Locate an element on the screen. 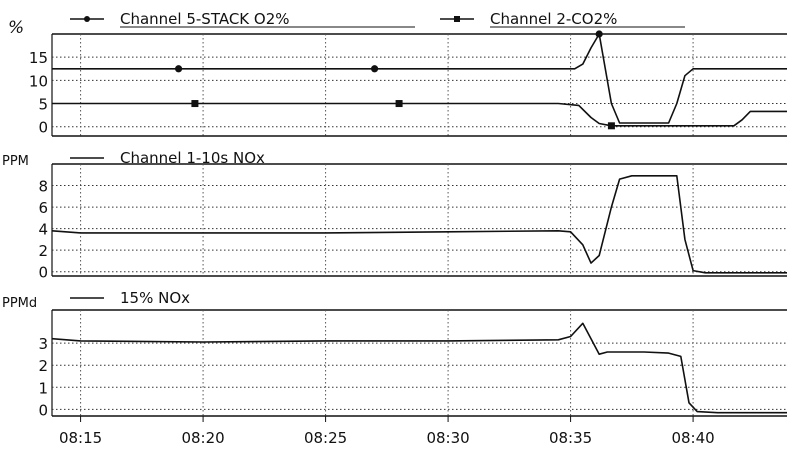 This screenshot has width=789, height=454. series-line is located at coordinates (419, 114).